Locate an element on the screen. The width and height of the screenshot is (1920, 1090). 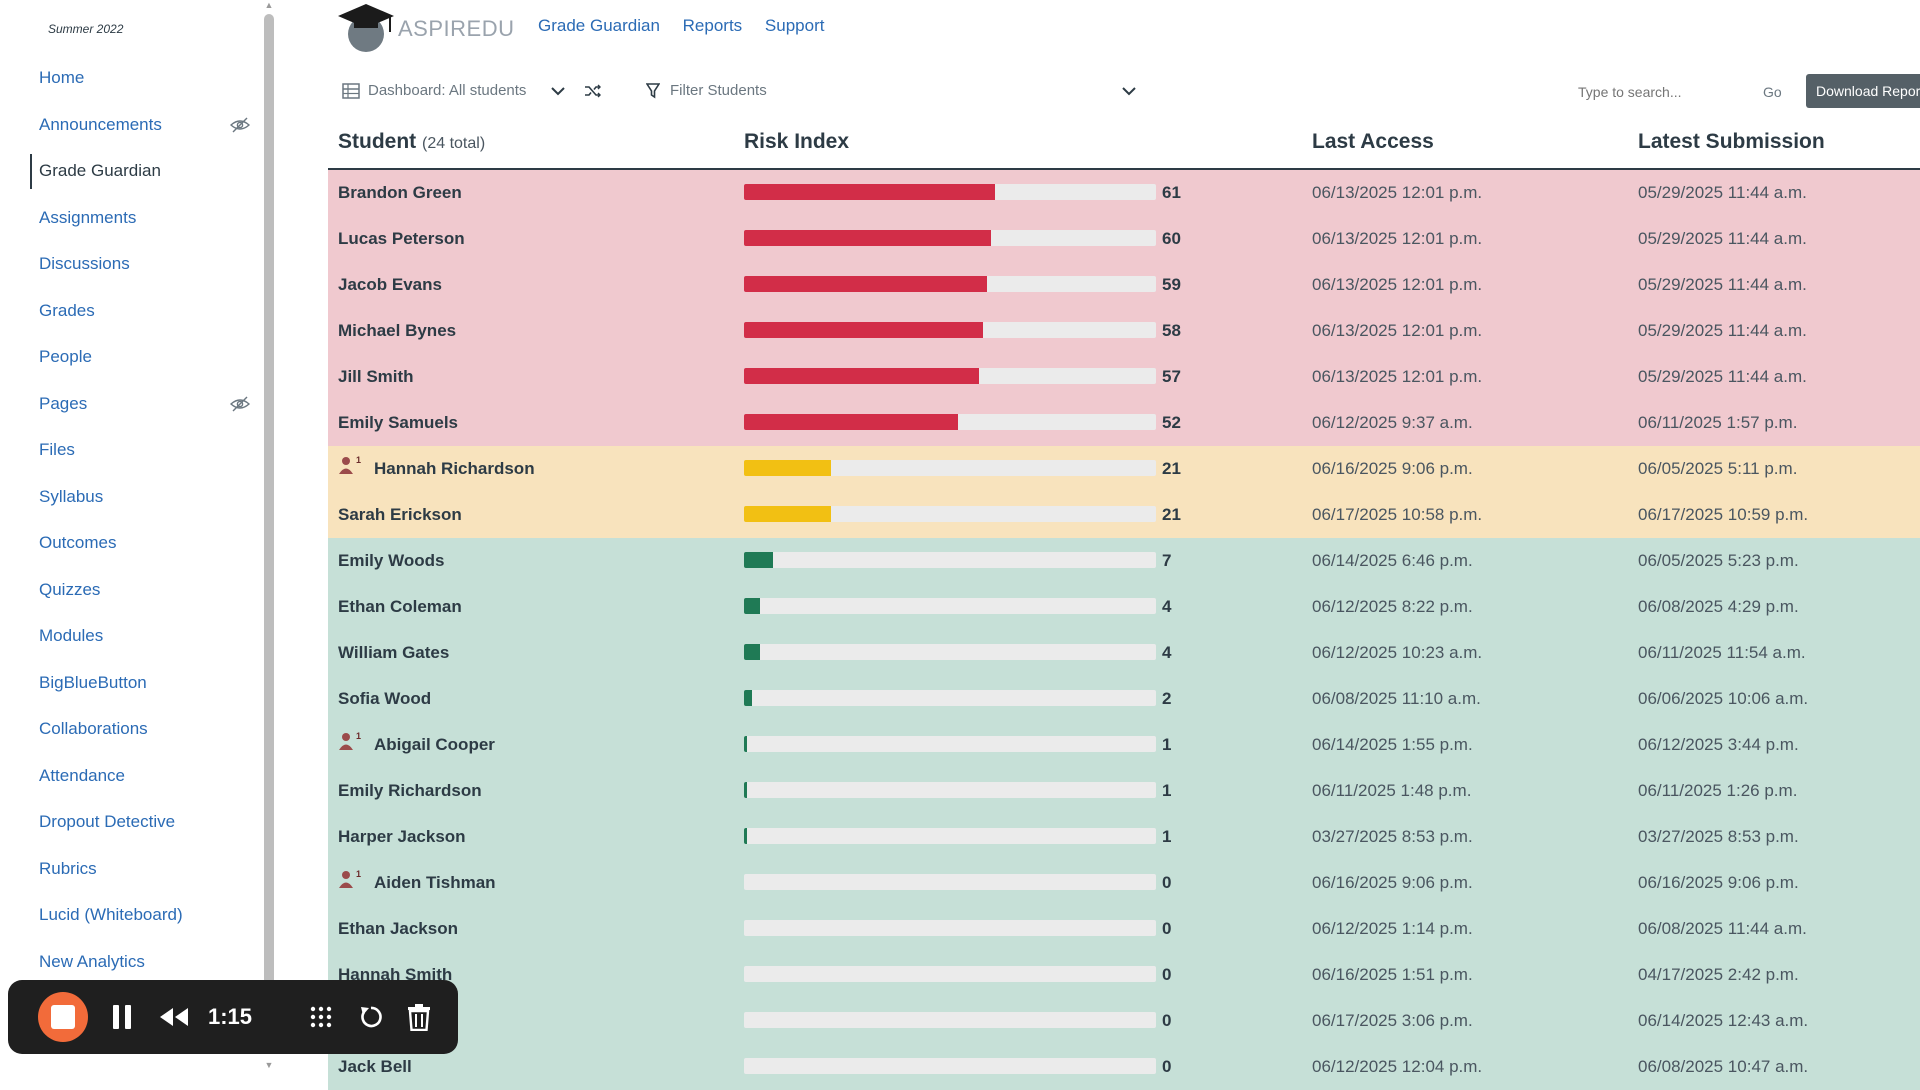
sidebar-item-new-analytics: New Analytics is located at coordinates (131, 962).